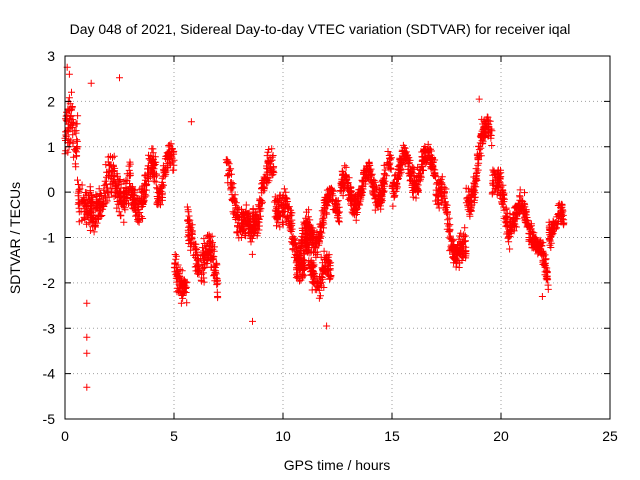 This screenshot has height=480, width=640. Describe the element at coordinates (51, 101) in the screenshot. I see `y-tick-label: 2` at that location.